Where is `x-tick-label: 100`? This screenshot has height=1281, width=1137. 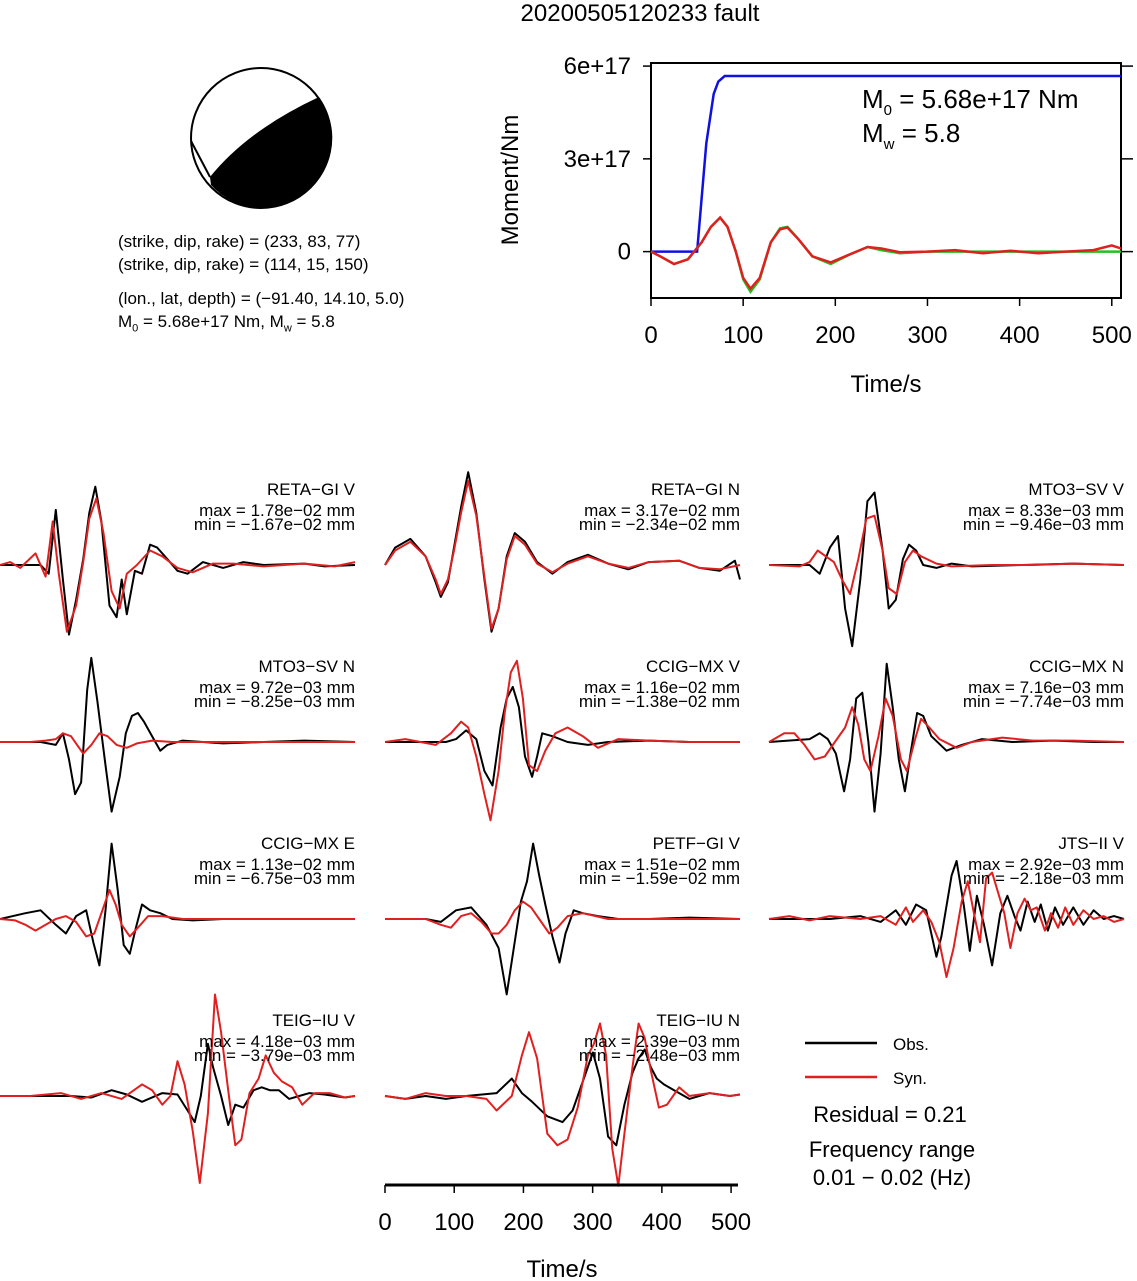
x-tick-label: 100 is located at coordinates (743, 335).